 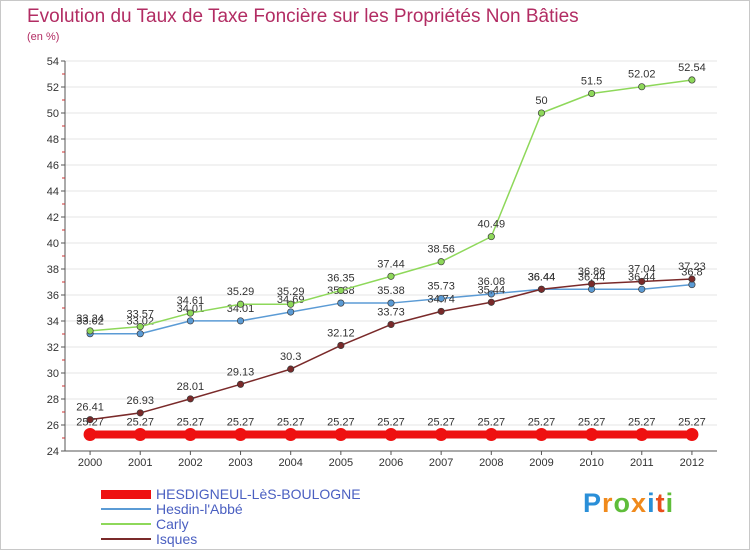 What do you see at coordinates (53, 348) in the screenshot?
I see `y-tick-label: 32` at bounding box center [53, 348].